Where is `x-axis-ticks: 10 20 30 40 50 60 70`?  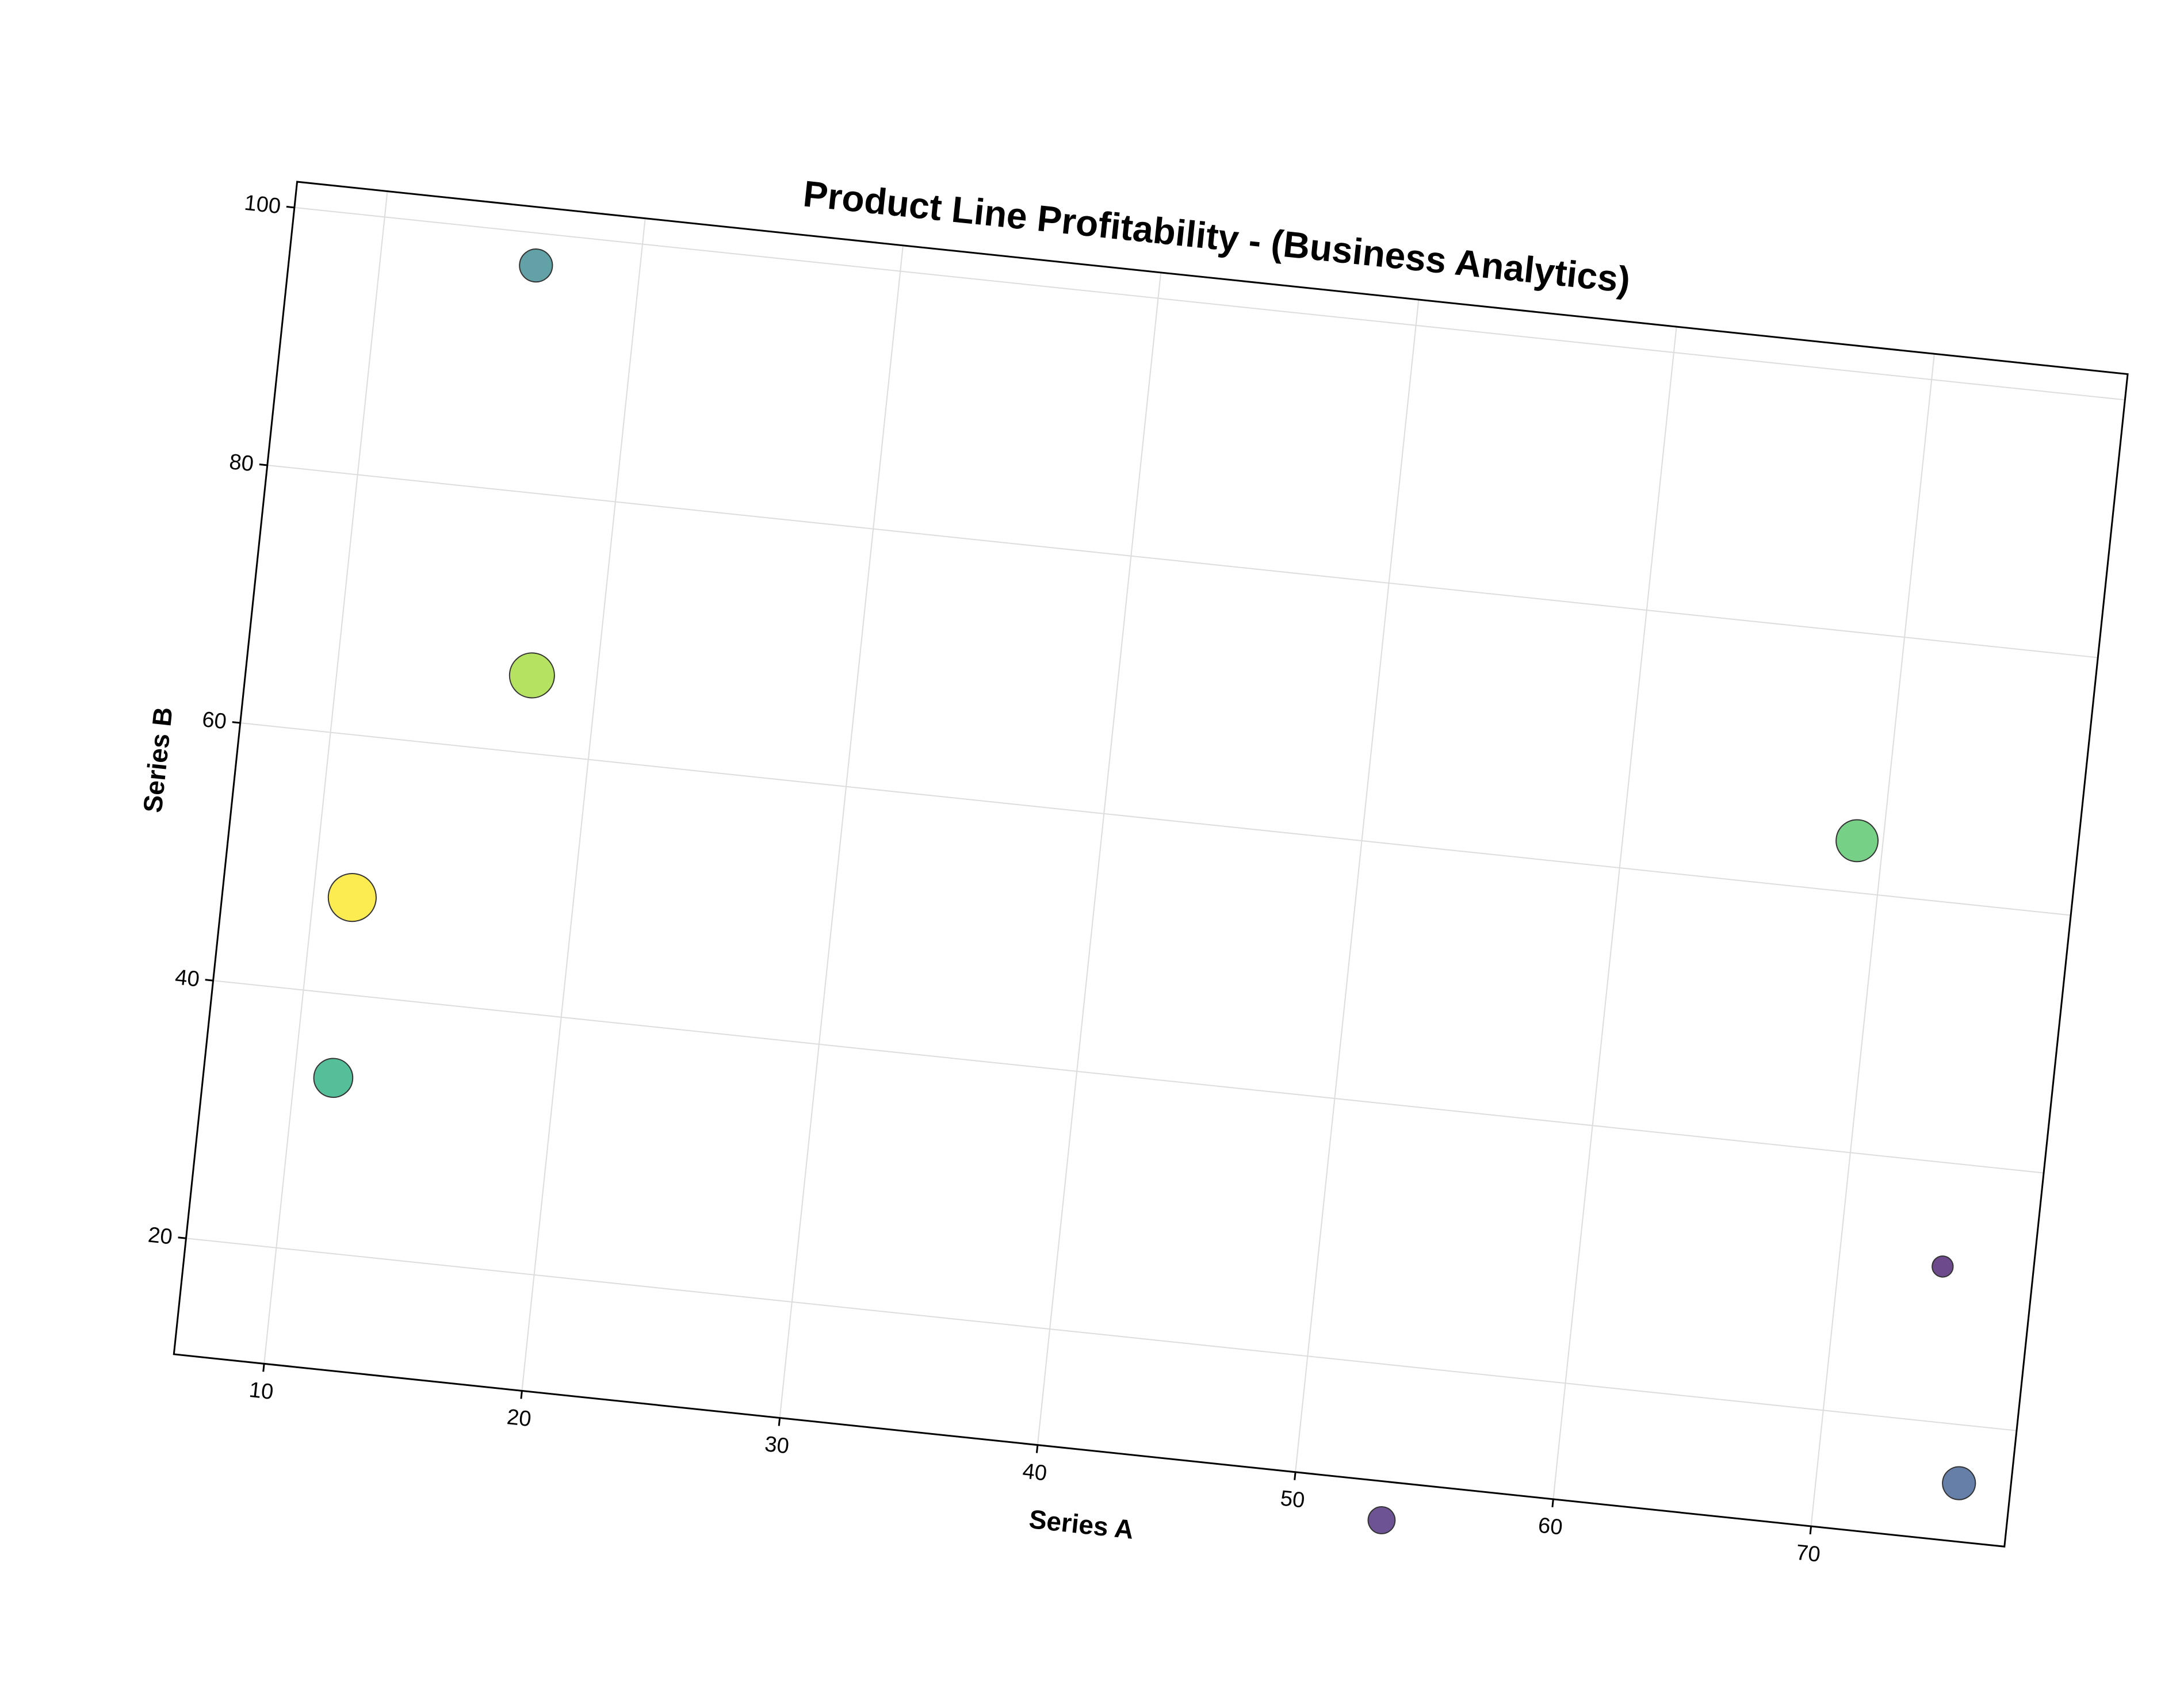
x-axis-ticks: 10 20 30 40 50 60 70 is located at coordinates (1035, 1465).